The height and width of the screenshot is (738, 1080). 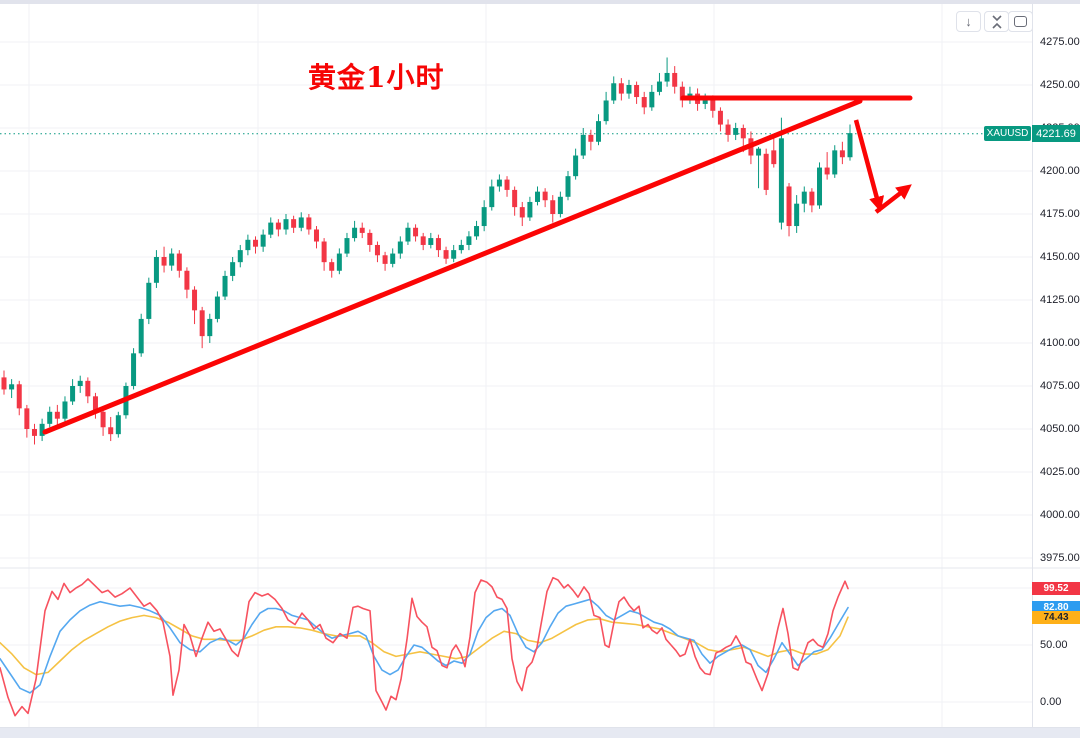 I want to click on symbol-price-line-label: XAUUSD, so click(x=1007, y=133).